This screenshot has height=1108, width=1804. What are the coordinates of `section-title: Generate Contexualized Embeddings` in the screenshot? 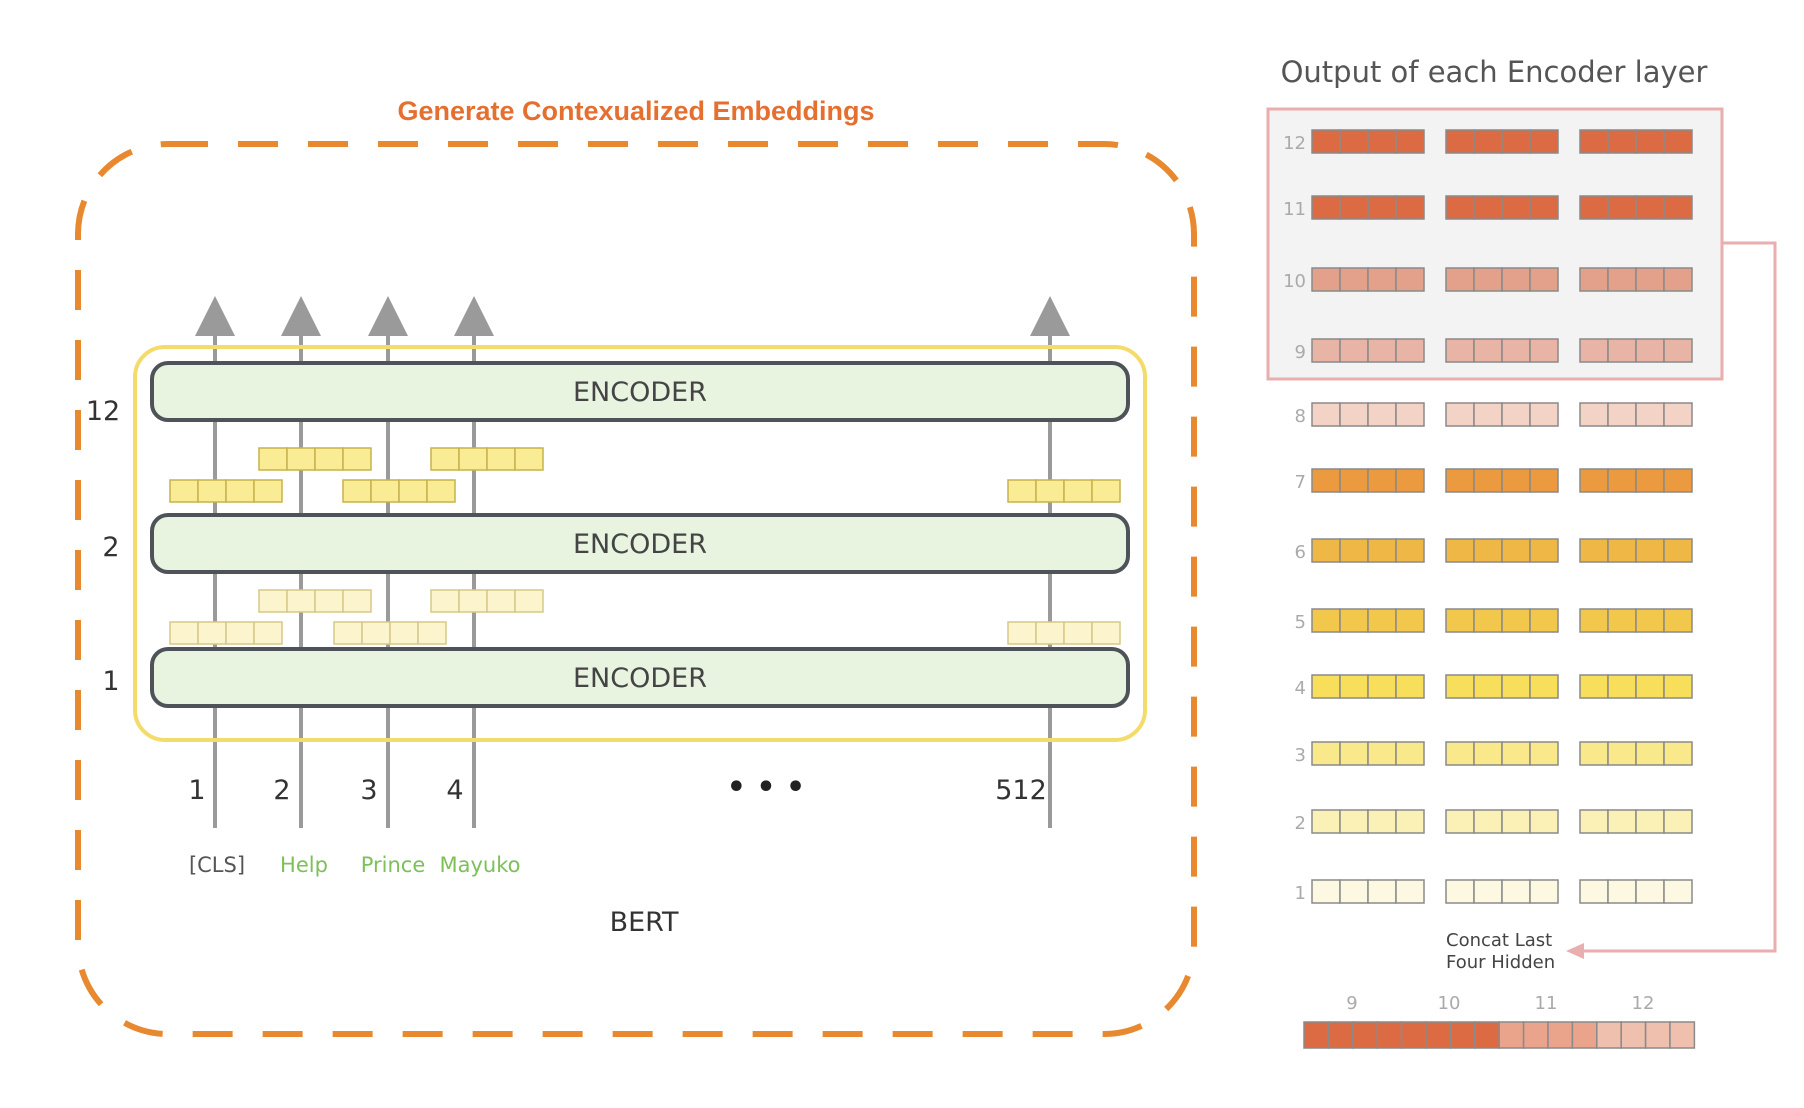 It's located at (635, 111).